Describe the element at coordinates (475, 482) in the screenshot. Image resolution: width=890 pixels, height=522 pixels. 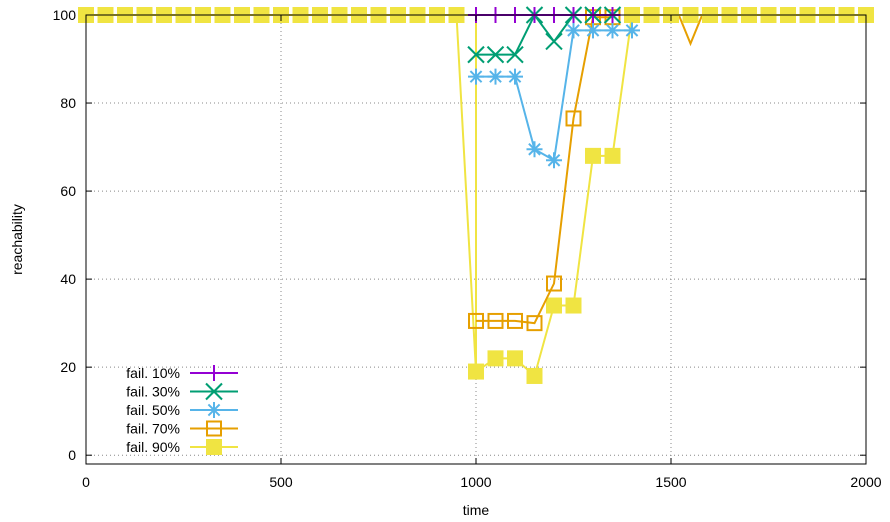
I see `x-tick-label: 1000` at that location.